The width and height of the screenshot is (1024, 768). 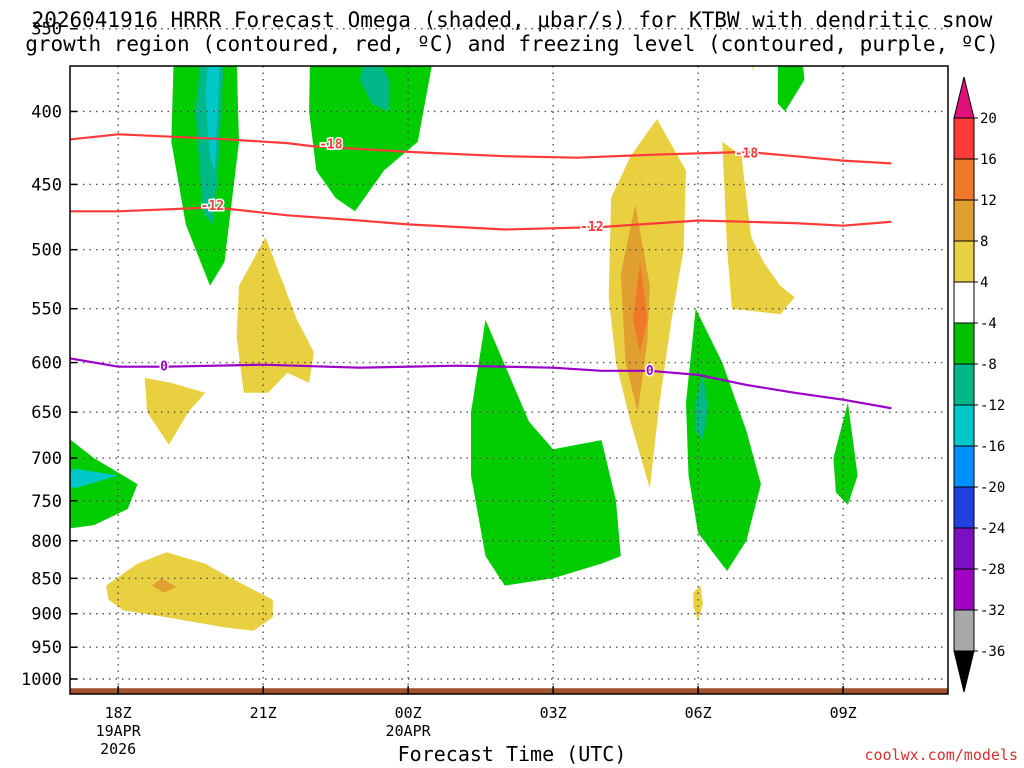 What do you see at coordinates (46, 579) in the screenshot?
I see `y-tick-label-850: 850` at bounding box center [46, 579].